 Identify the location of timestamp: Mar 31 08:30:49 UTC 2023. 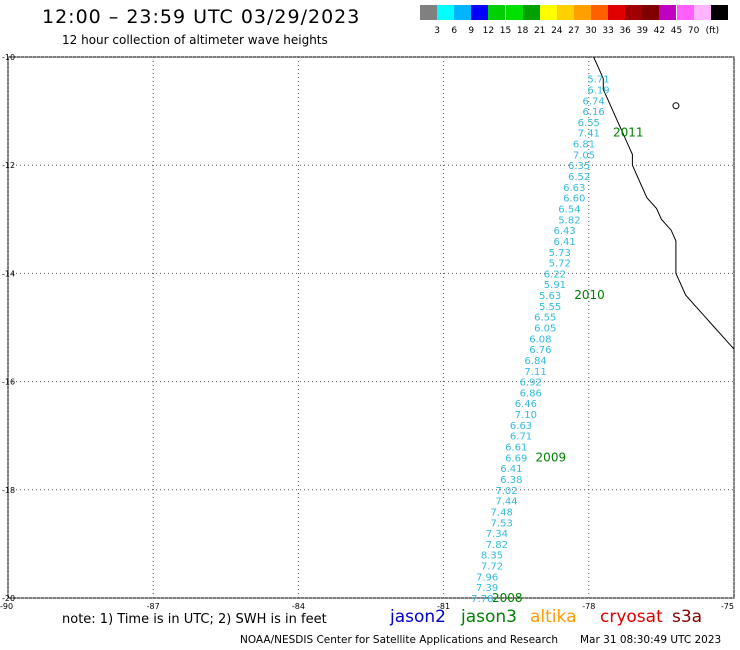
(651, 640).